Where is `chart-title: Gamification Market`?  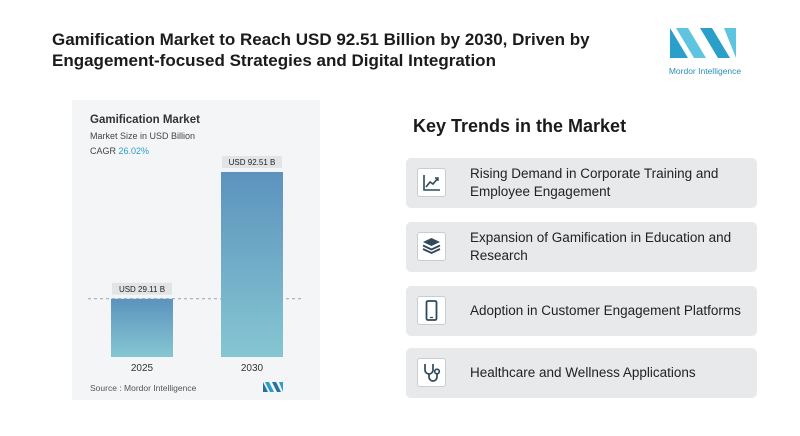
chart-title: Gamification Market is located at coordinates (145, 120).